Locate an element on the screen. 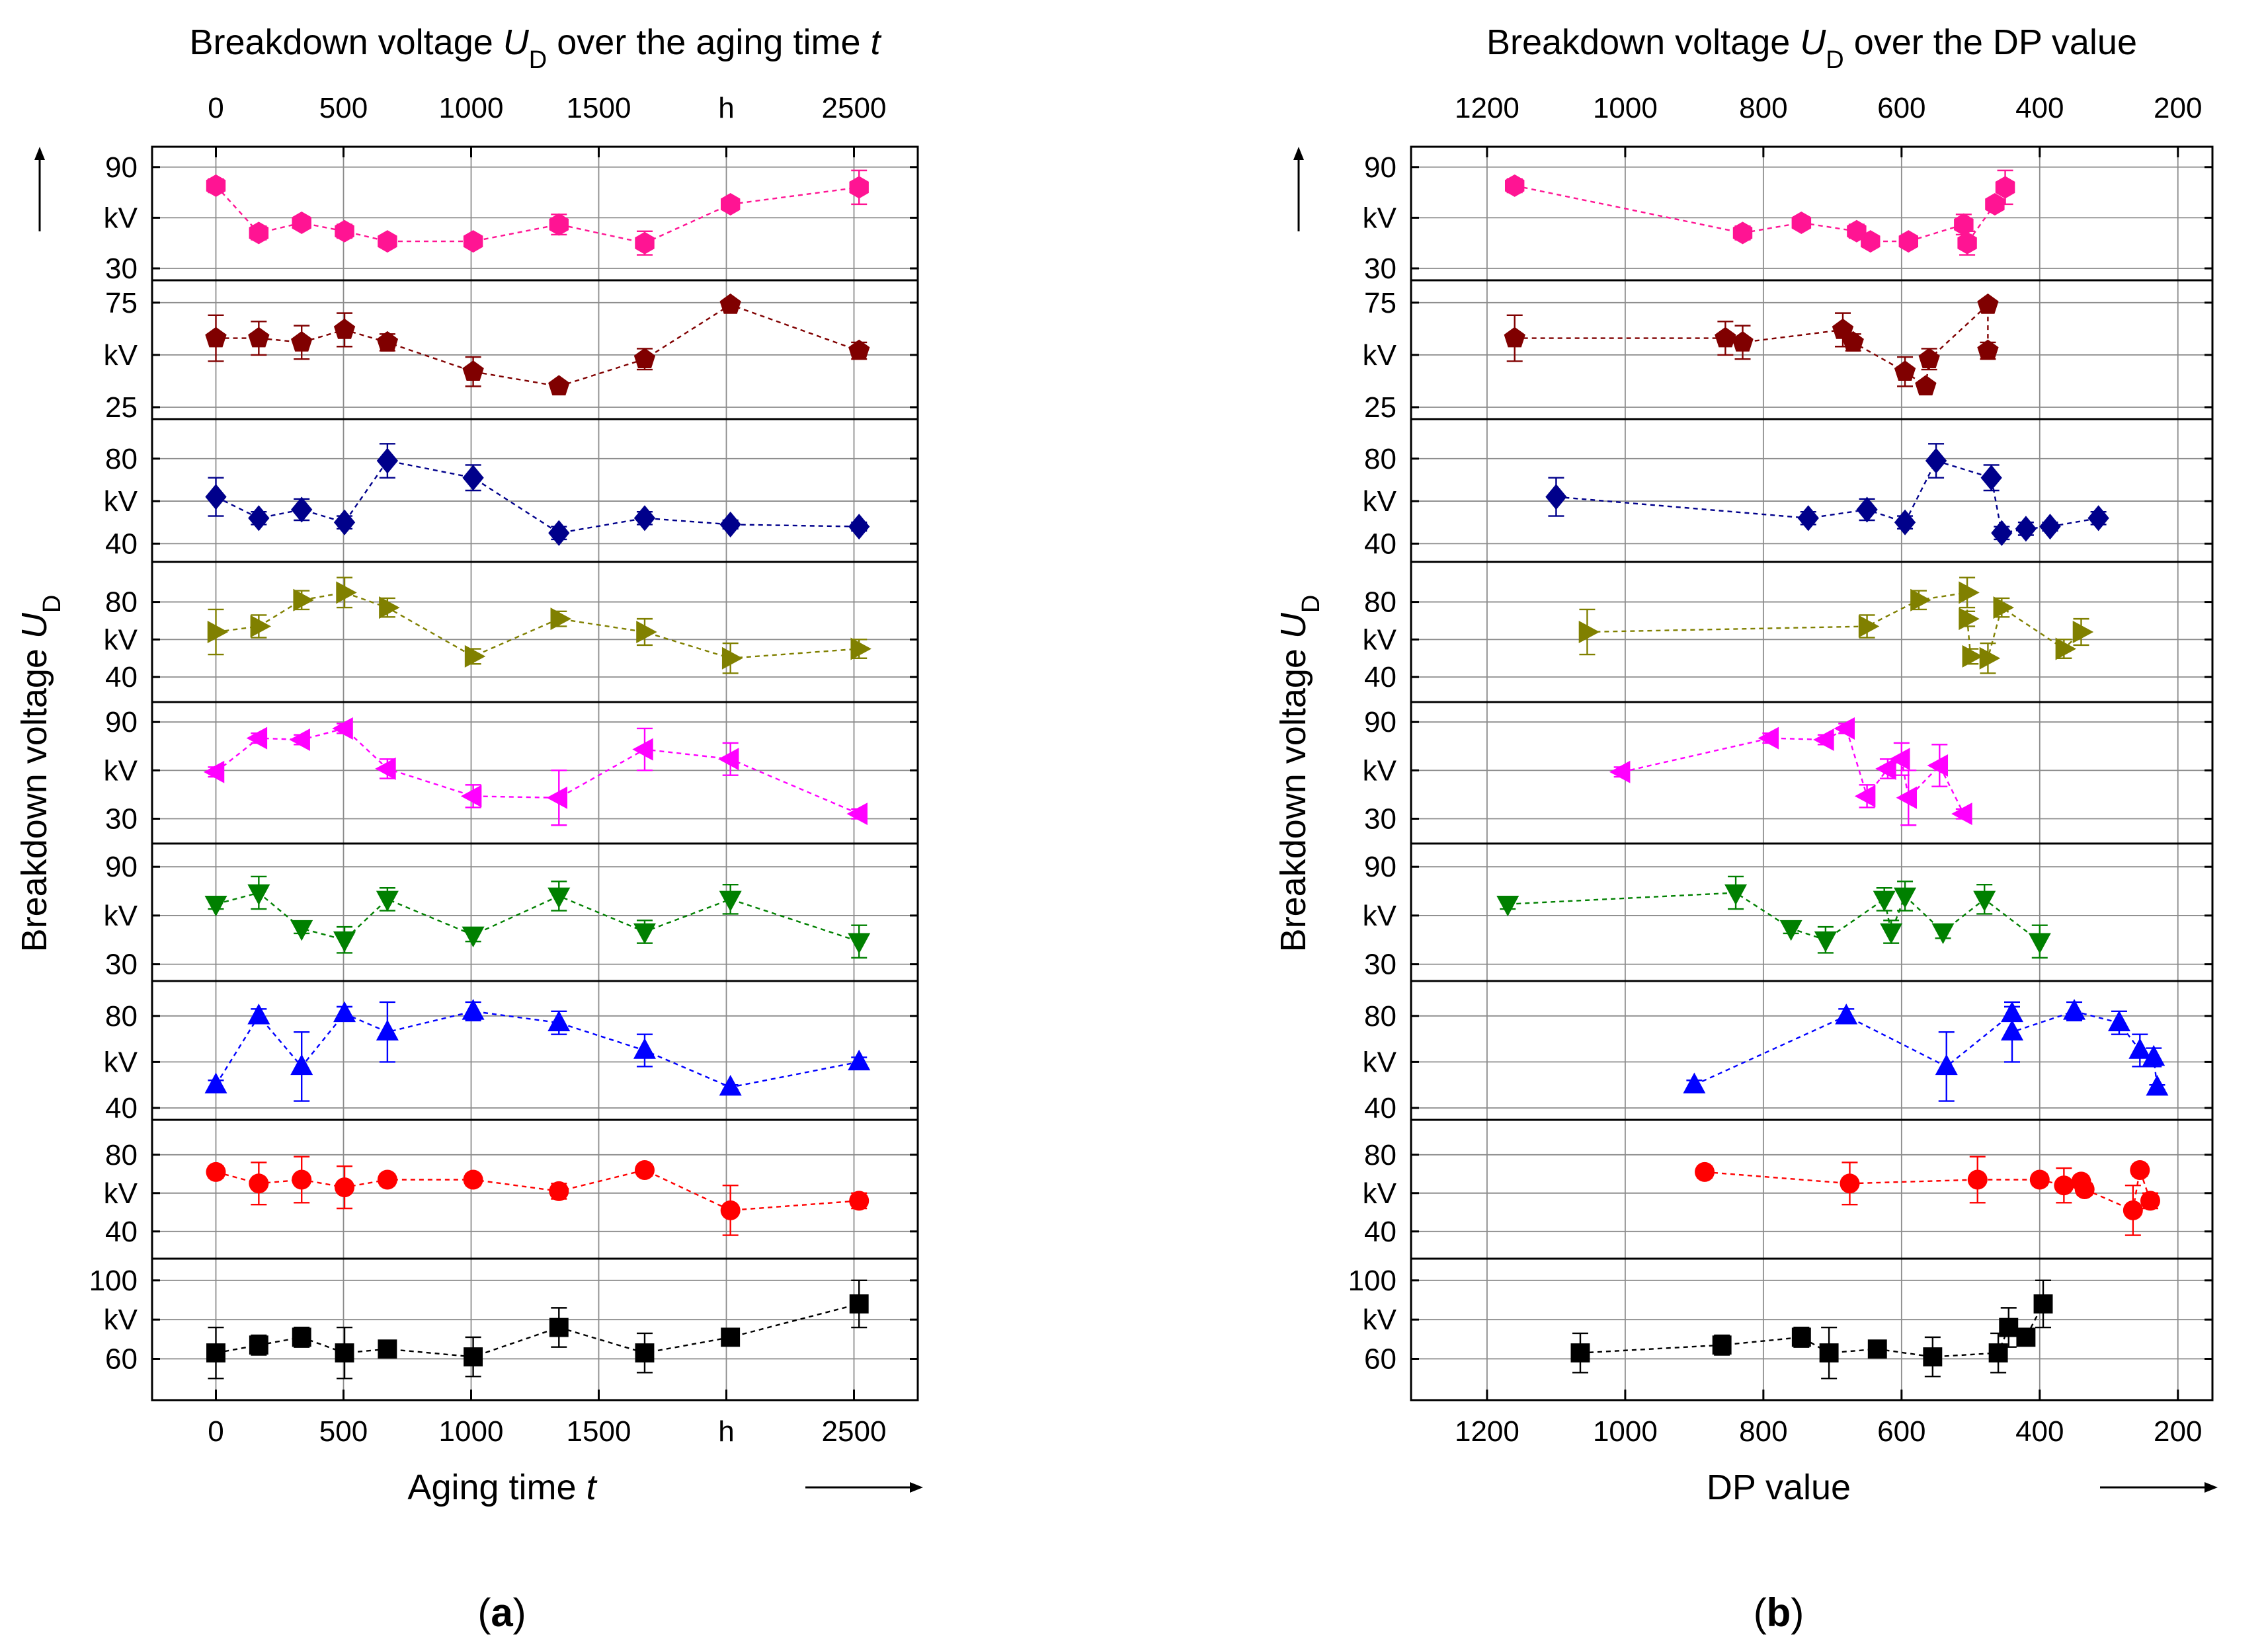 This screenshot has width=2266, height=1652. y-tick-label: 40 is located at coordinates (1380, 1232).